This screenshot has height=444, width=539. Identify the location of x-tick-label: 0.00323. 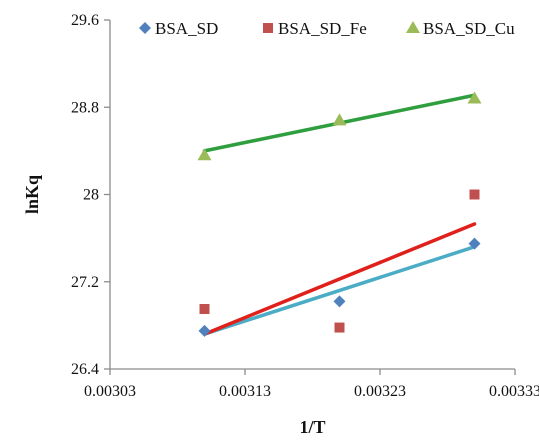
(380, 391).